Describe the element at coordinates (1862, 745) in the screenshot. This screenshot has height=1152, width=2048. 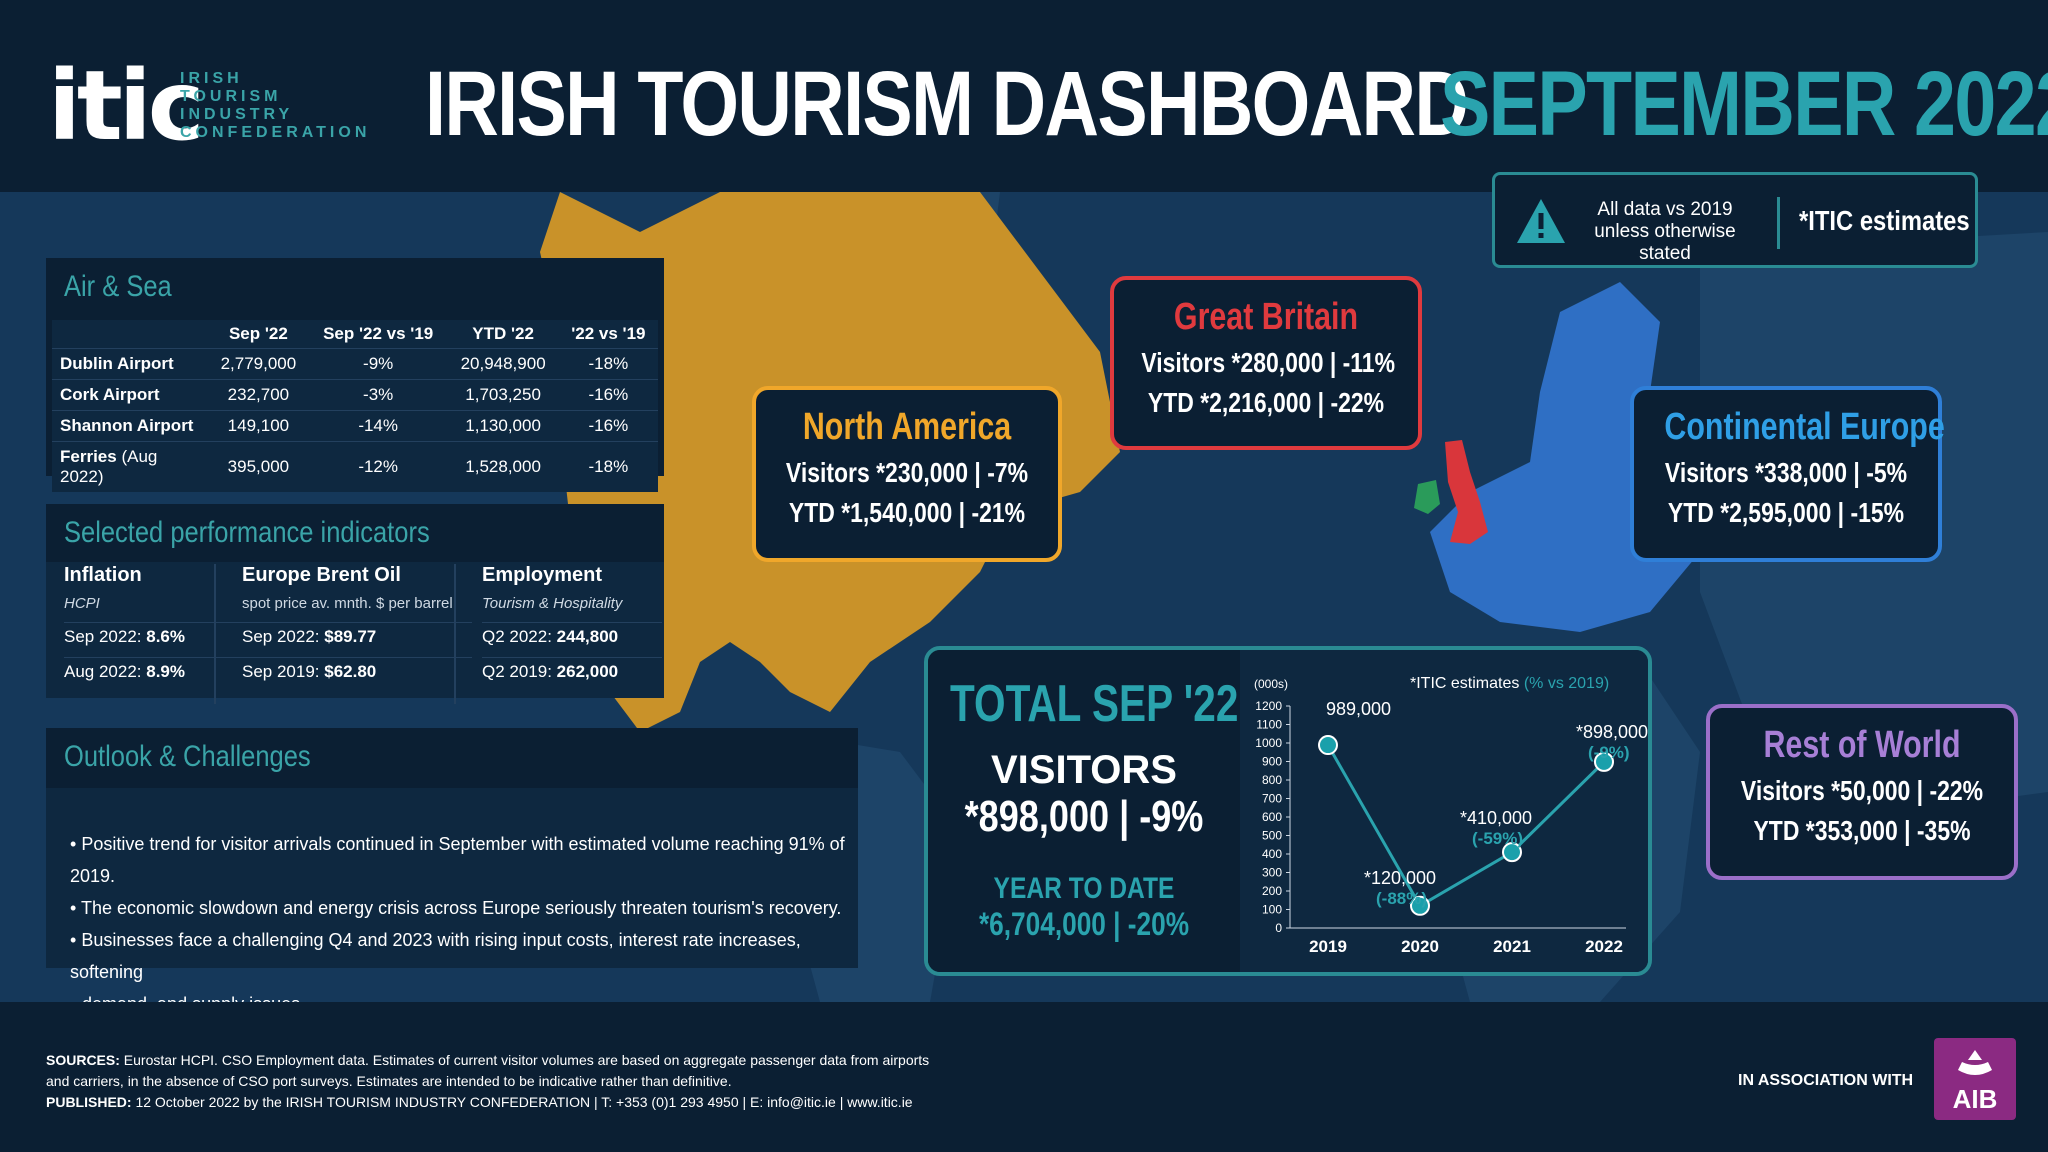
I see `card-title: Rest of World` at that location.